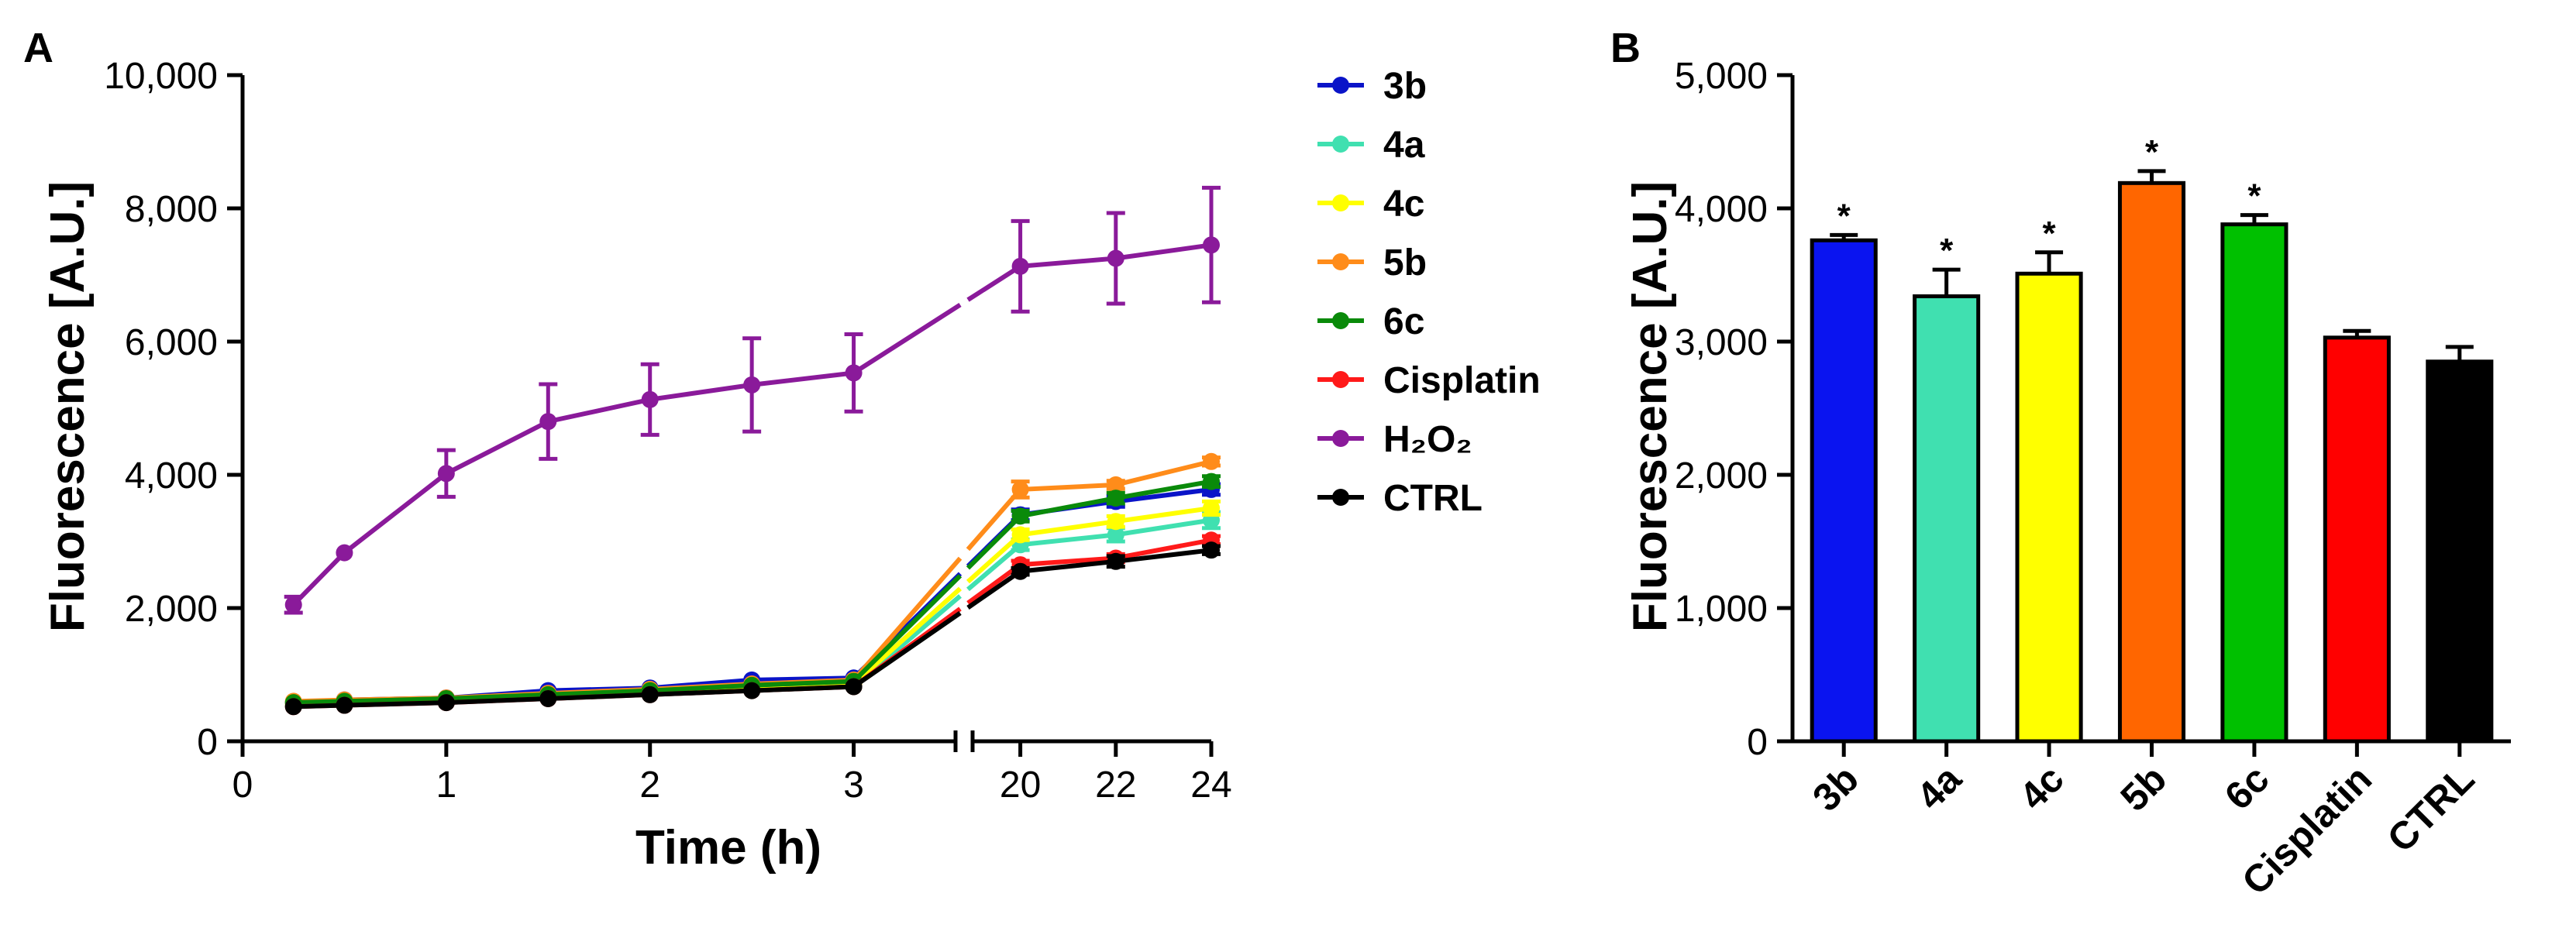 This screenshot has height=945, width=2576. I want to click on panel-b-x-tick-label: 3b, so click(1835, 788).